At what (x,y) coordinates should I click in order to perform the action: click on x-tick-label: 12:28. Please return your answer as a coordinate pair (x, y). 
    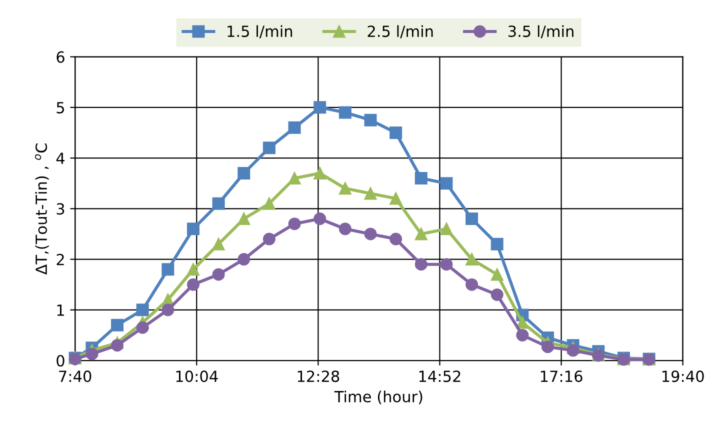
    Looking at the image, I should click on (319, 376).